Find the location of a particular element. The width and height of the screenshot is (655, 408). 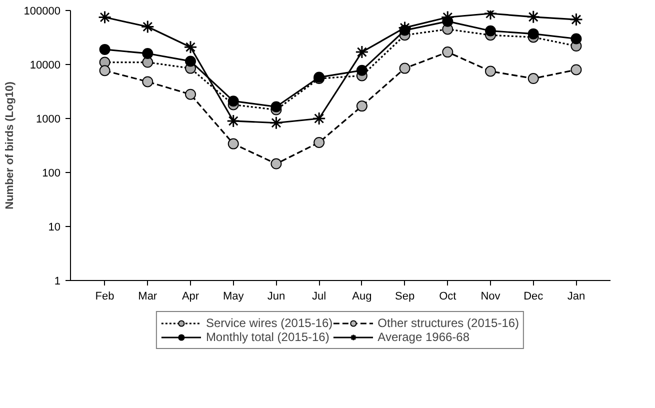

legend-label: Service wires (2015-16) is located at coordinates (269, 323).